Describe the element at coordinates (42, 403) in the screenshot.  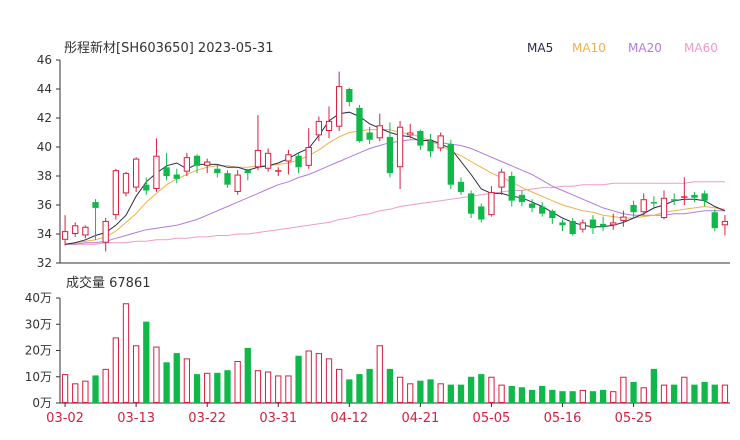
I see `volume-tick-label: 0万` at that location.